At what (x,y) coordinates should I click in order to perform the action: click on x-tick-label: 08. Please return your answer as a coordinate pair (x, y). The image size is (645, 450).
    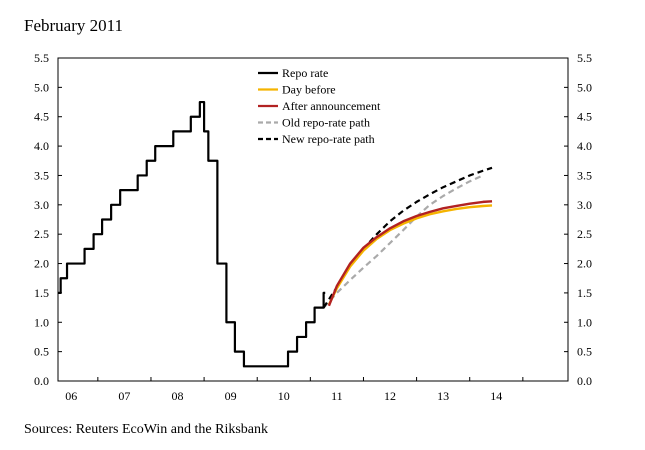
    Looking at the image, I should click on (178, 396).